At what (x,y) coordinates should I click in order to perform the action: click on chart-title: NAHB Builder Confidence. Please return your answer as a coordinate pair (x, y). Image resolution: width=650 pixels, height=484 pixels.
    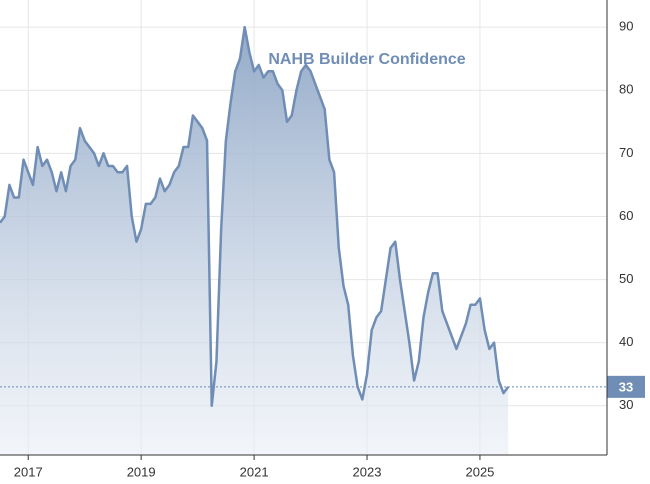
    Looking at the image, I should click on (366, 59).